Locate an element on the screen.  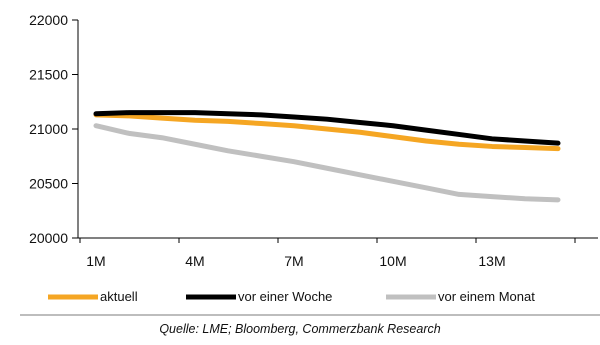
y-tick-label: 20500 is located at coordinates (48, 184).